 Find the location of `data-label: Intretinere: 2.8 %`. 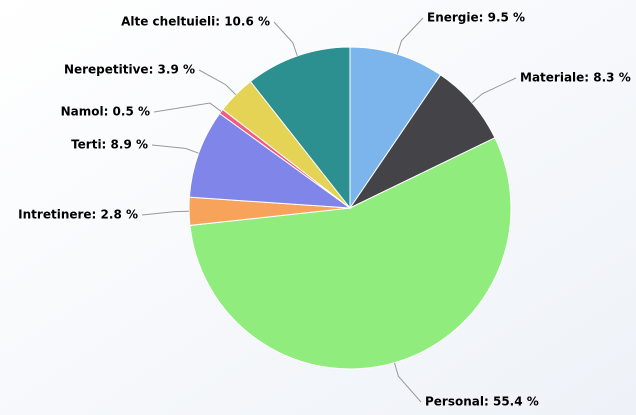

data-label: Intretinere: 2.8 % is located at coordinates (78, 215).